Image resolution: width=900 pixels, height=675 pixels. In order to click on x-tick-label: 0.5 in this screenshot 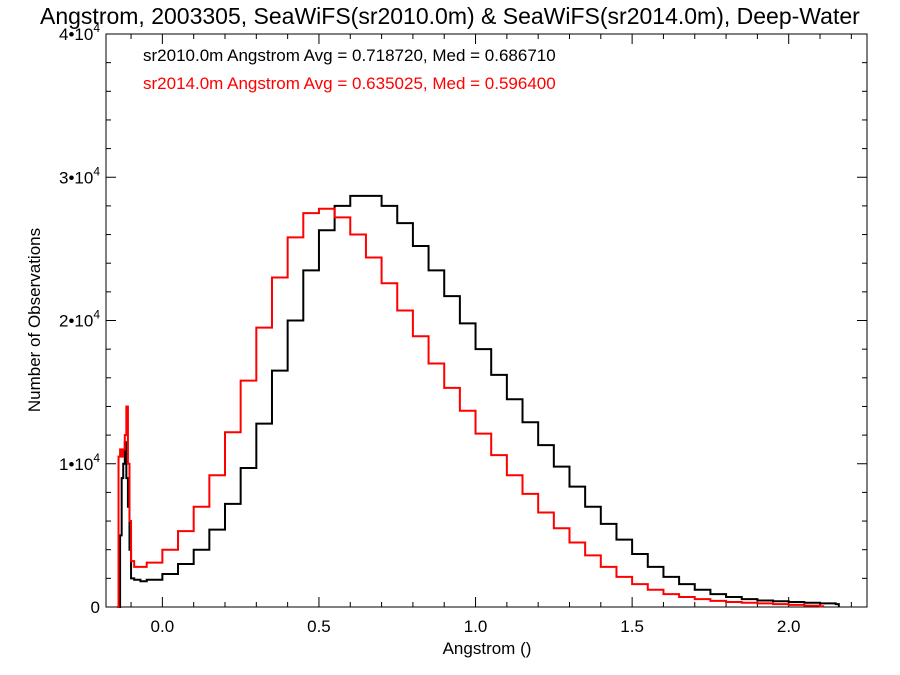, I will do `click(319, 626)`.